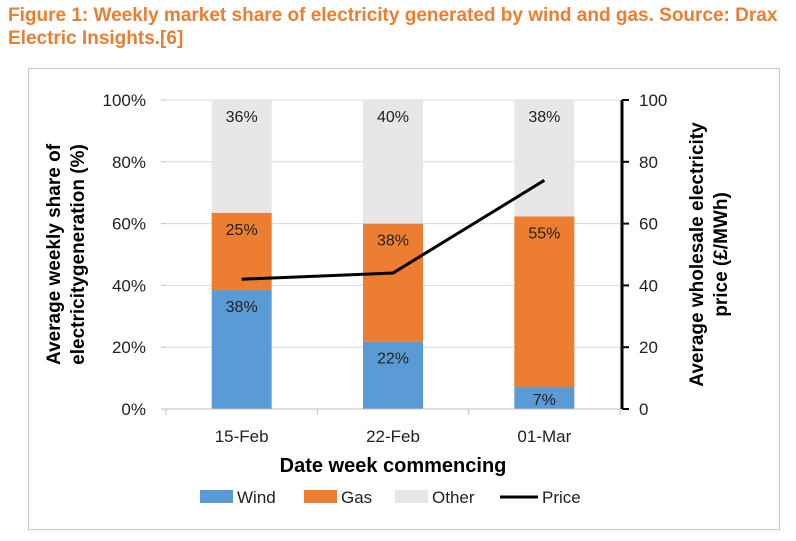 Image resolution: width=796 pixels, height=541 pixels. Describe the element at coordinates (393, 117) in the screenshot. I see `data-label-other: 40%` at that location.